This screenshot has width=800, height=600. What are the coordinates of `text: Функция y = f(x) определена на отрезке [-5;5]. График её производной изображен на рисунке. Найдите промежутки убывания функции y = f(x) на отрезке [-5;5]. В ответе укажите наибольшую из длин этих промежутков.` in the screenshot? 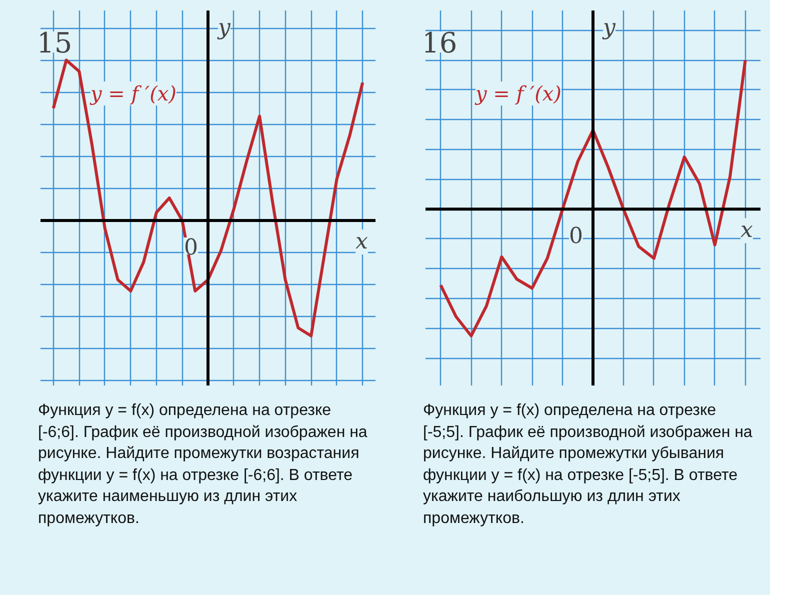 It's located at (588, 465).